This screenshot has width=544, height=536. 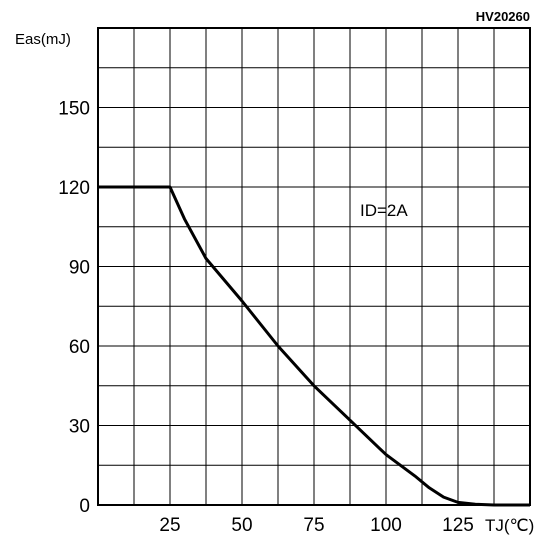 What do you see at coordinates (241, 525) in the screenshot?
I see `x-tick-label: 50` at bounding box center [241, 525].